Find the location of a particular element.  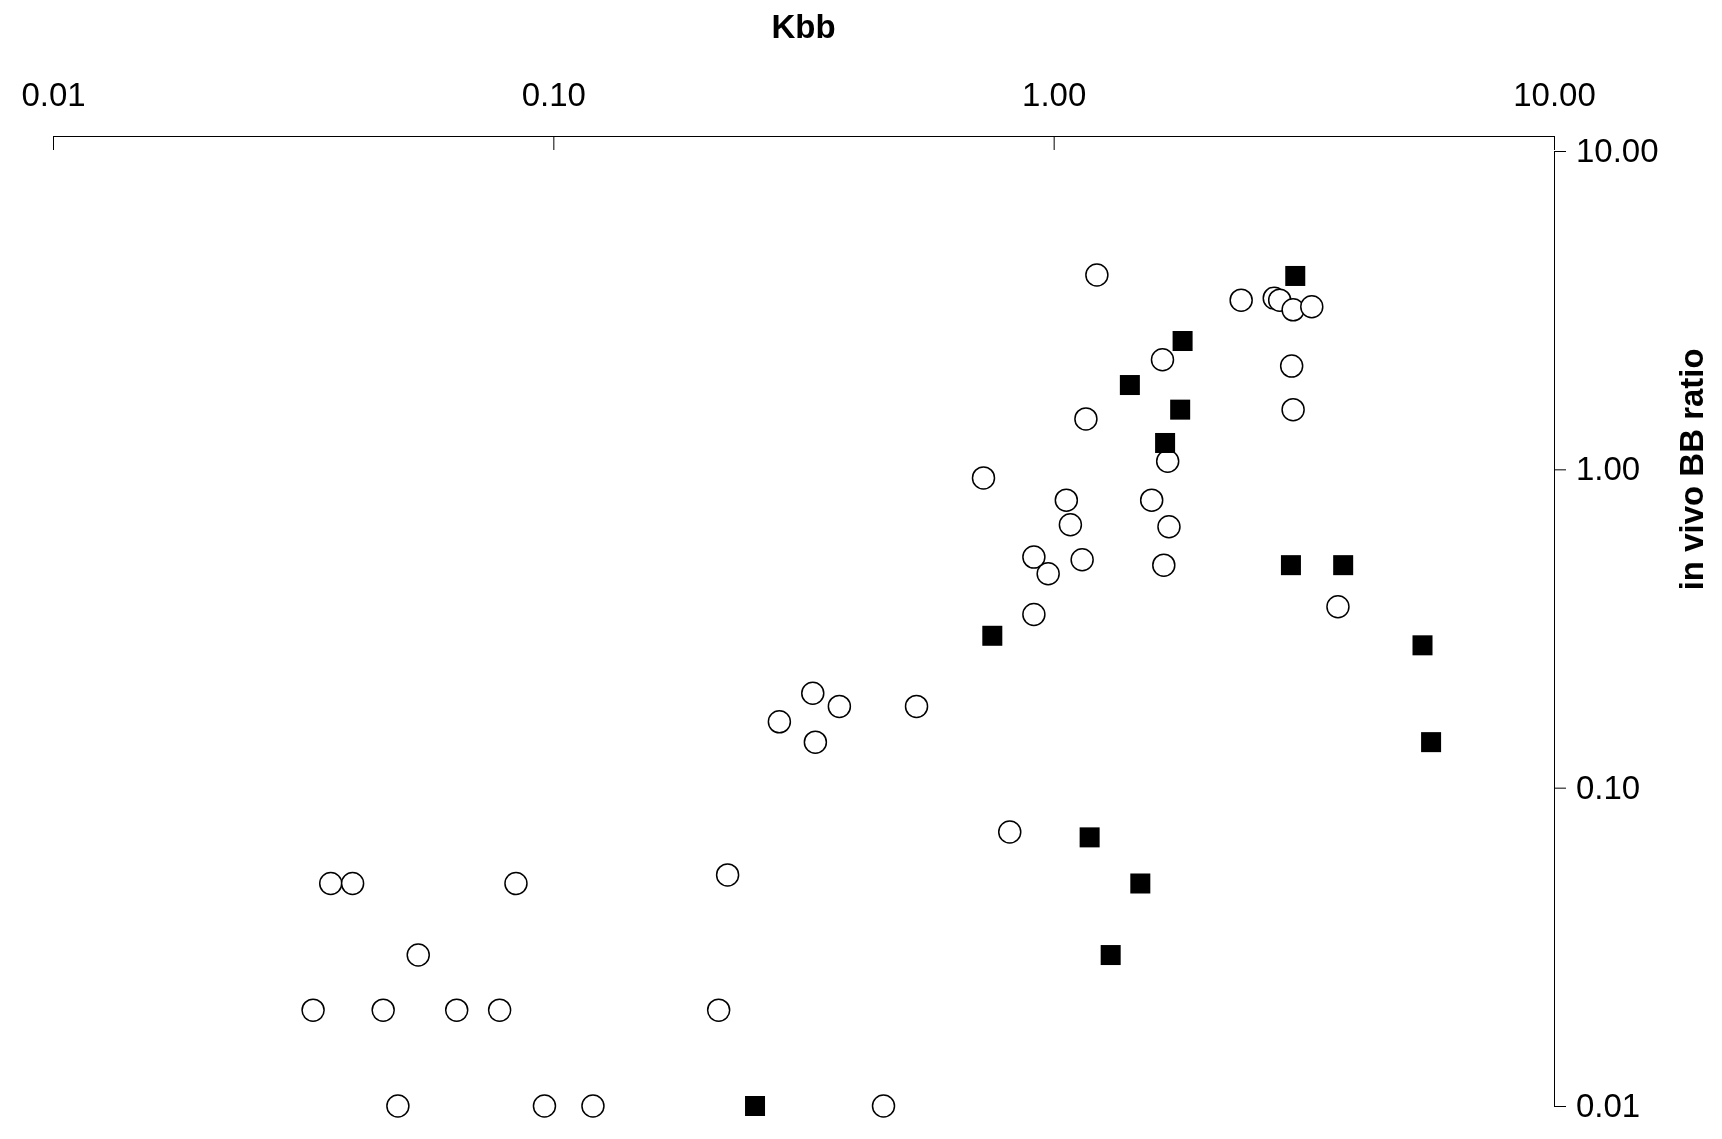

x-tick-label: 0.10 is located at coordinates (553, 94).